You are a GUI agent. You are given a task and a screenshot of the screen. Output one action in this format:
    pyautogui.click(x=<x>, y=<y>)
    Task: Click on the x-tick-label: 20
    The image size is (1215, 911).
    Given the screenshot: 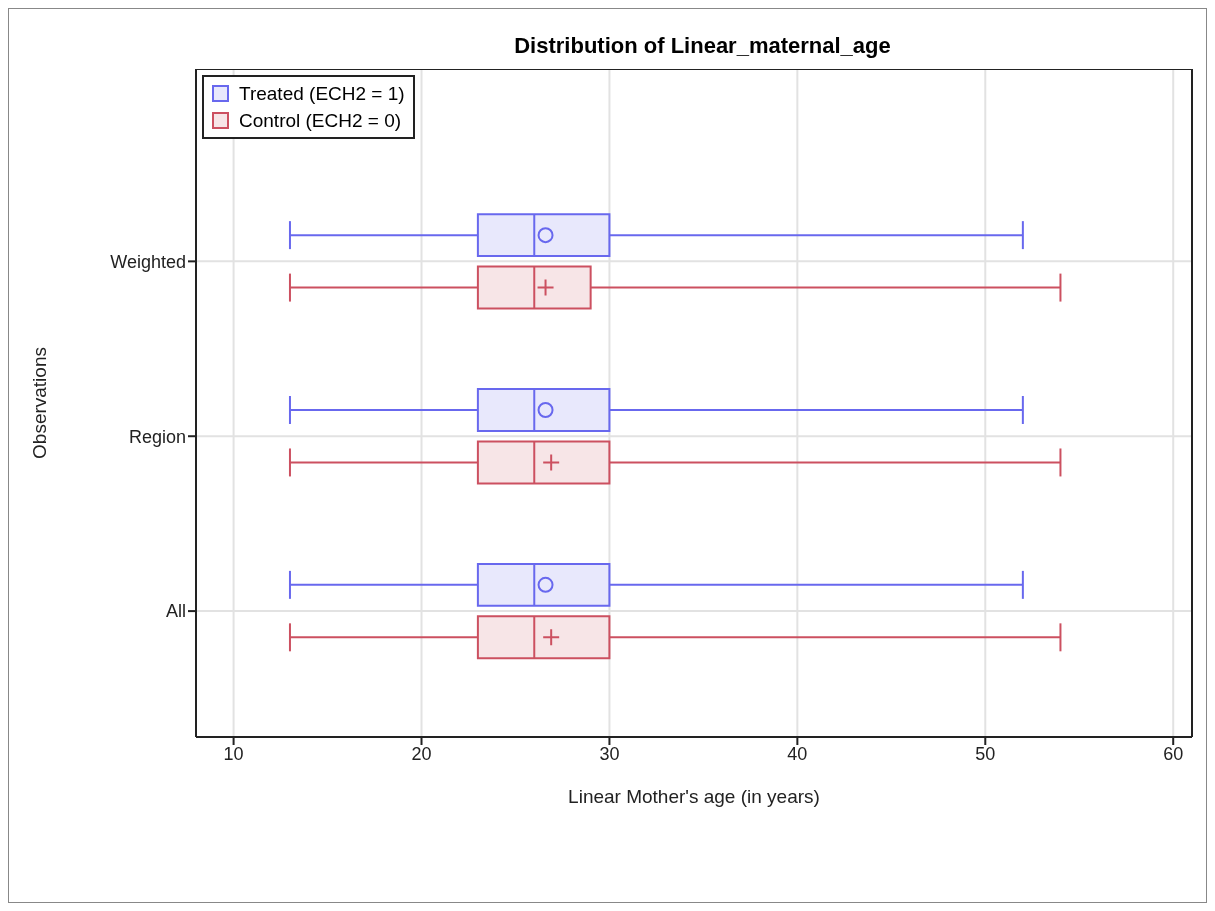 What is the action you would take?
    pyautogui.click(x=421, y=753)
    